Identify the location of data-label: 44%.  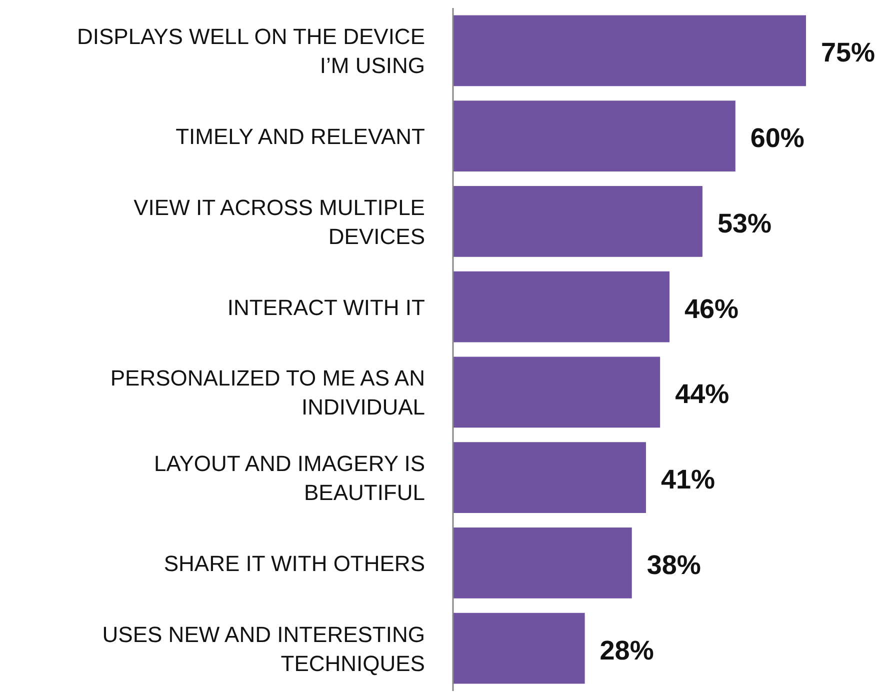
(702, 394).